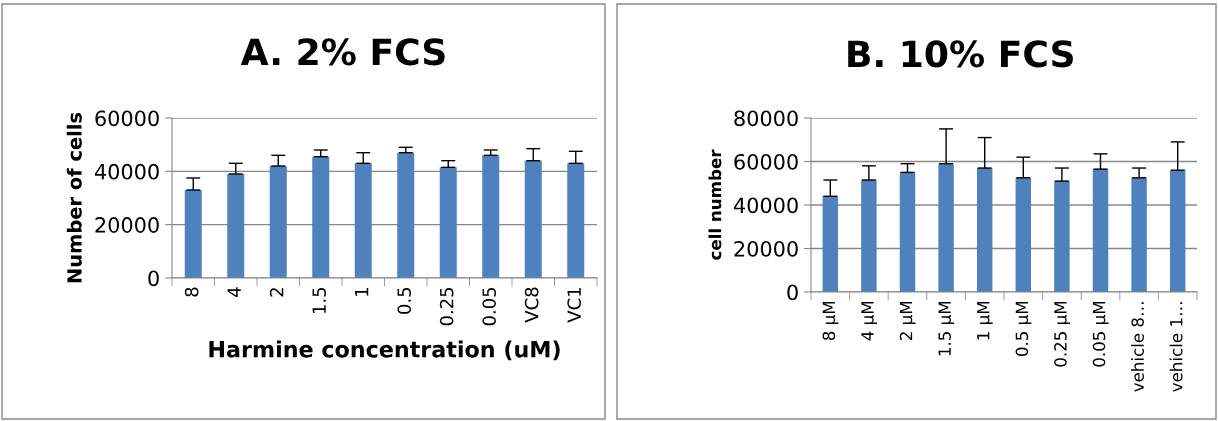 This screenshot has height=421, width=1218. I want to click on x-tick-label: 1, so click(362, 292).